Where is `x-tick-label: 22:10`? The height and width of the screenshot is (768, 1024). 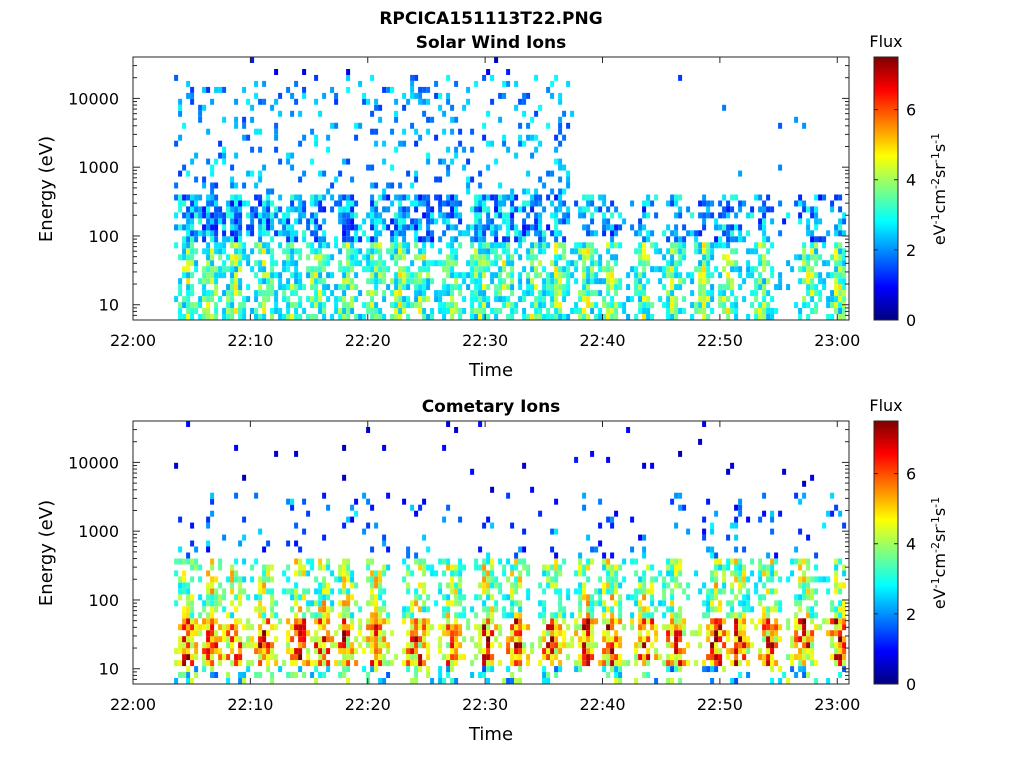
x-tick-label: 22:10 is located at coordinates (250, 340).